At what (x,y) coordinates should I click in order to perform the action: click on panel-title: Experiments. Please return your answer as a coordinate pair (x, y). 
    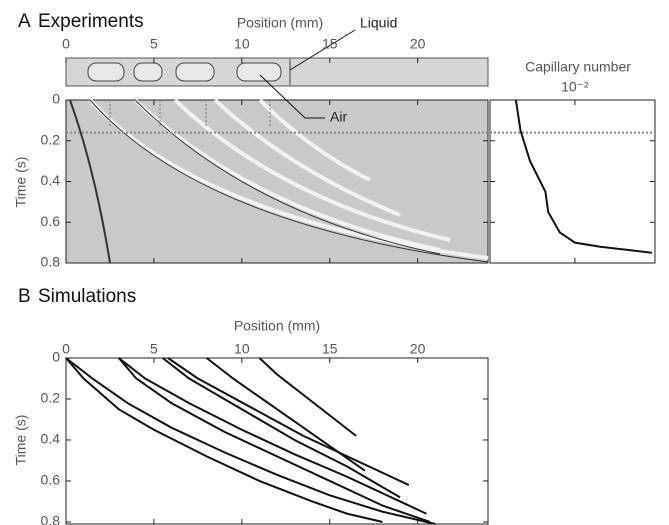
    Looking at the image, I should click on (91, 21).